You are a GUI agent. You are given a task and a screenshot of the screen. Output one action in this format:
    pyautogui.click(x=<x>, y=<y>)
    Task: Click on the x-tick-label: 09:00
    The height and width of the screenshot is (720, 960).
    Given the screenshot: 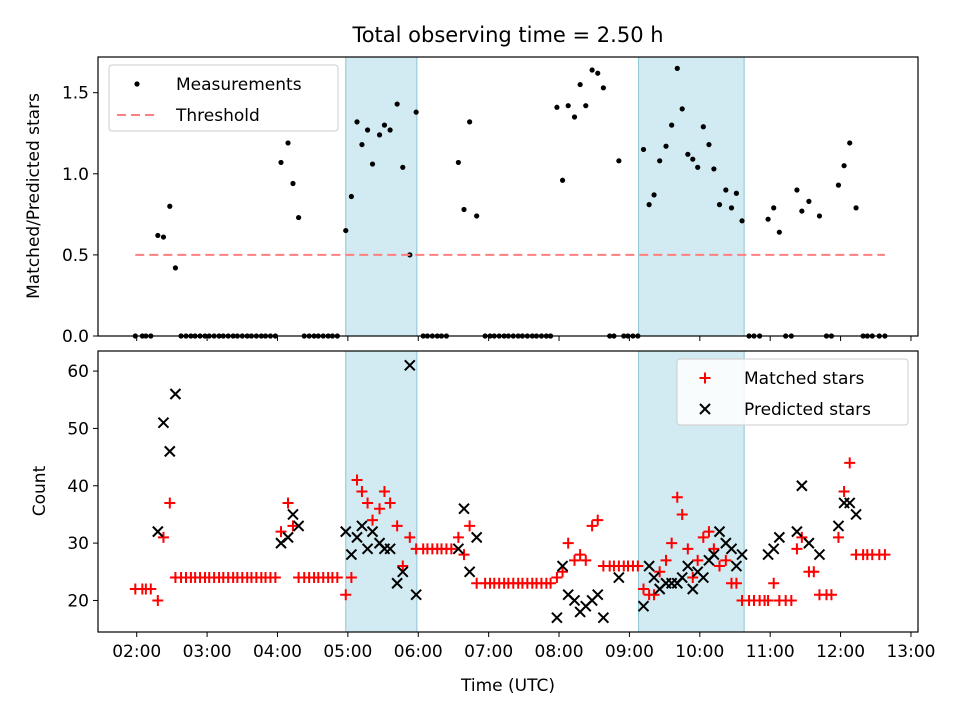 What is the action you would take?
    pyautogui.click(x=629, y=652)
    